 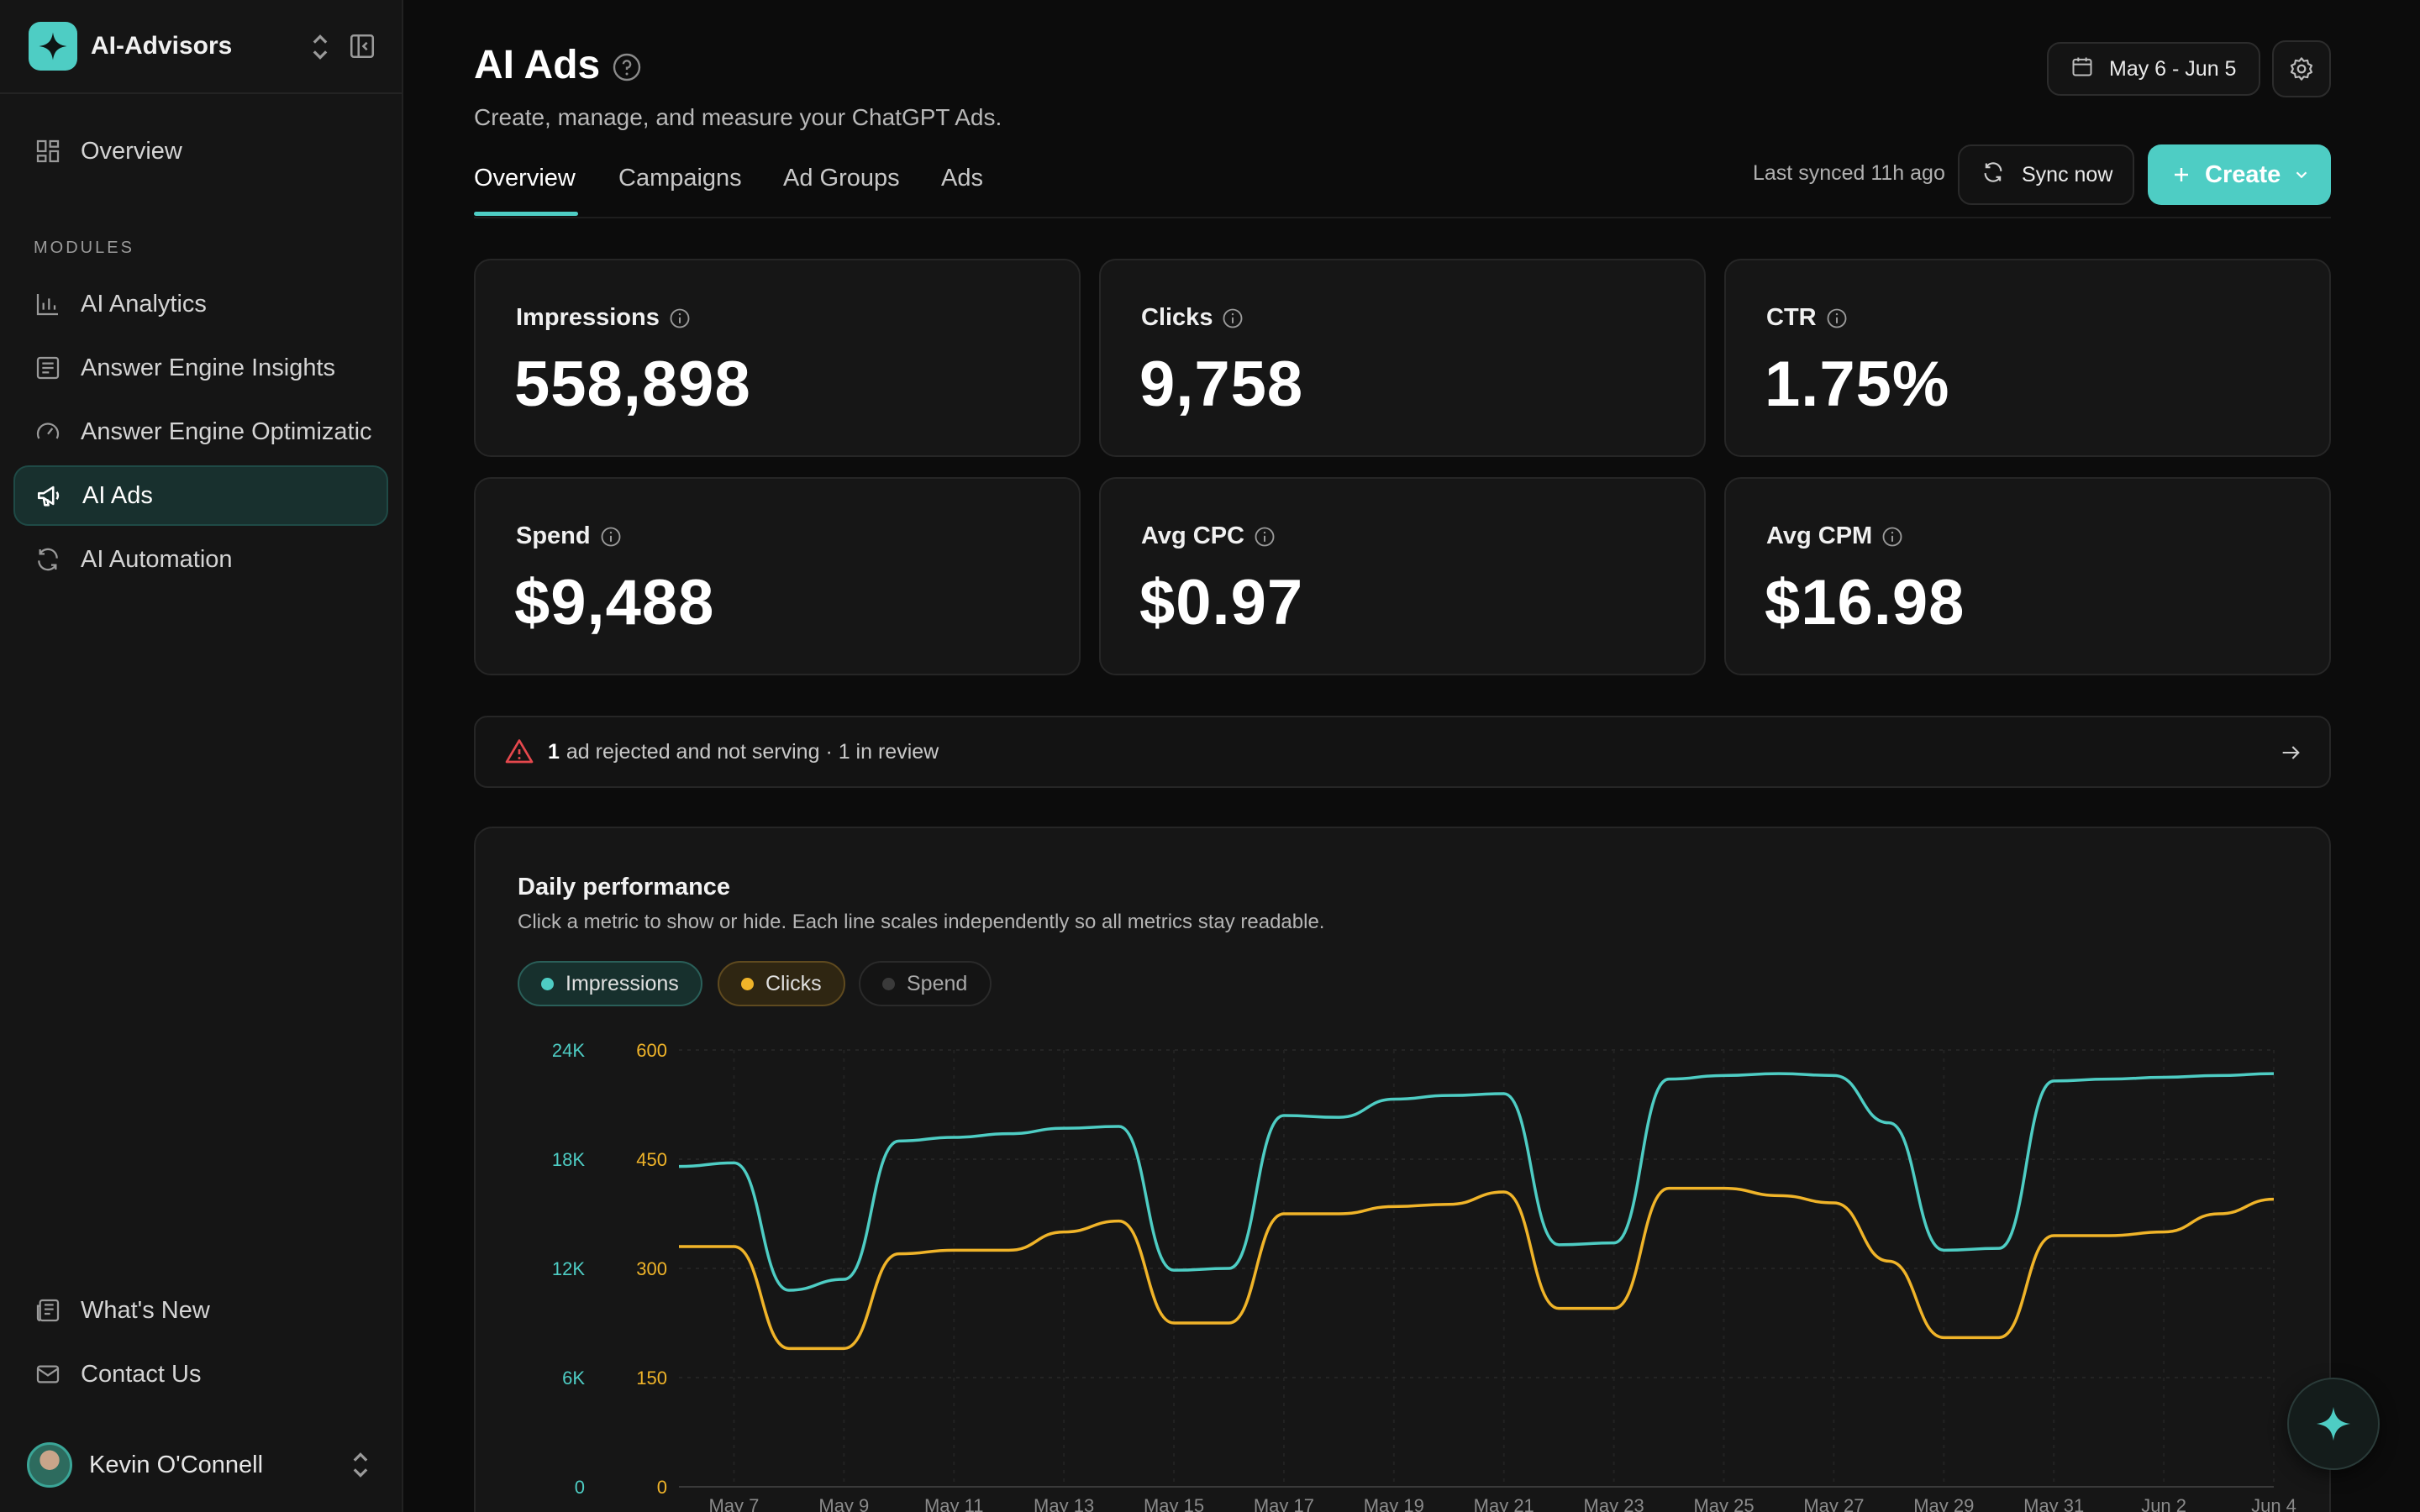 I want to click on create-button: Create, so click(x=2239, y=174).